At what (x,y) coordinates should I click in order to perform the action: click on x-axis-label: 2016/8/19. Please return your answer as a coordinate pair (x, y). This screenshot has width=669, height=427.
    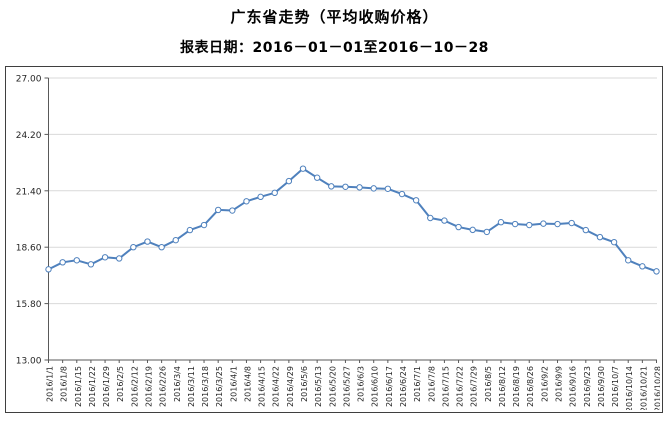
    Looking at the image, I should click on (516, 386).